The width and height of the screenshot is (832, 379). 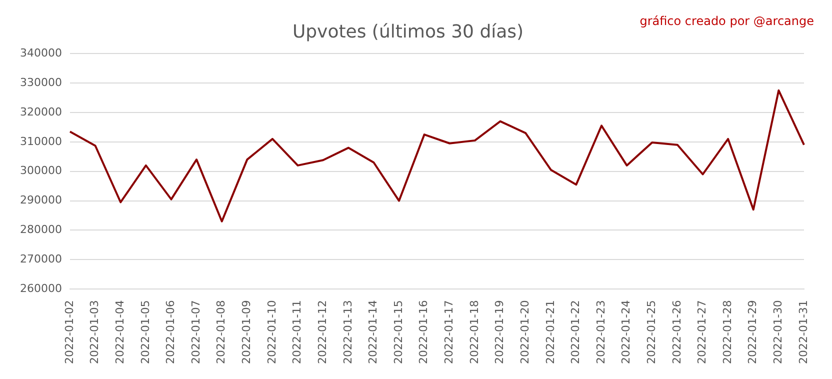 What do you see at coordinates (408, 31) in the screenshot?
I see `chart-title: Upvotes (últimos 30 días)` at bounding box center [408, 31].